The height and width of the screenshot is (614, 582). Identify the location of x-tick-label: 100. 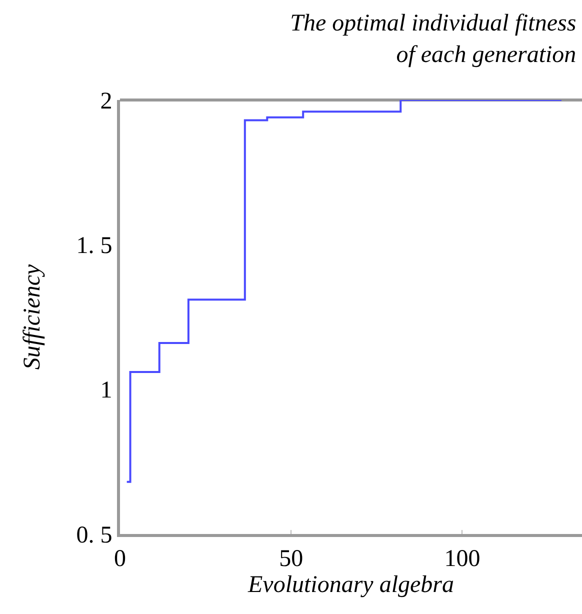
(462, 559).